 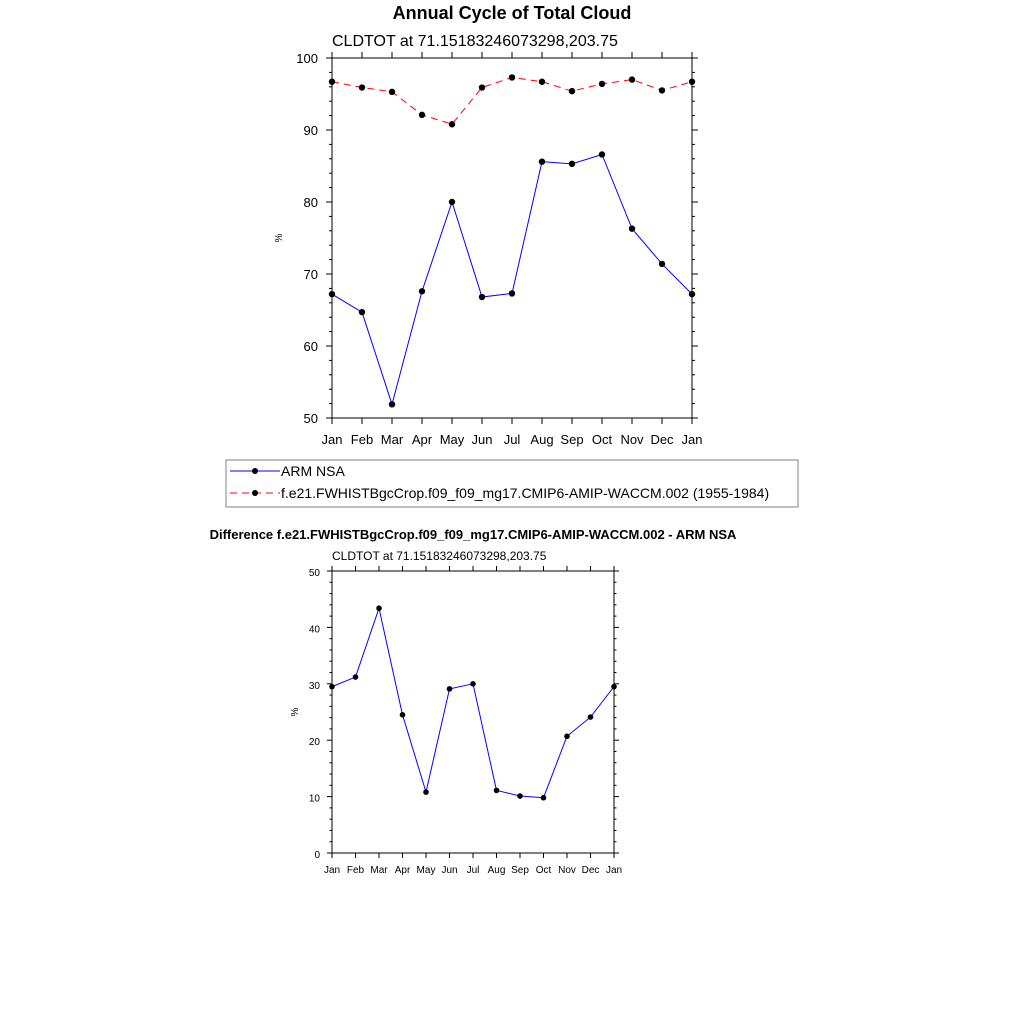 I want to click on y-tick-label: 0, so click(x=317, y=855).